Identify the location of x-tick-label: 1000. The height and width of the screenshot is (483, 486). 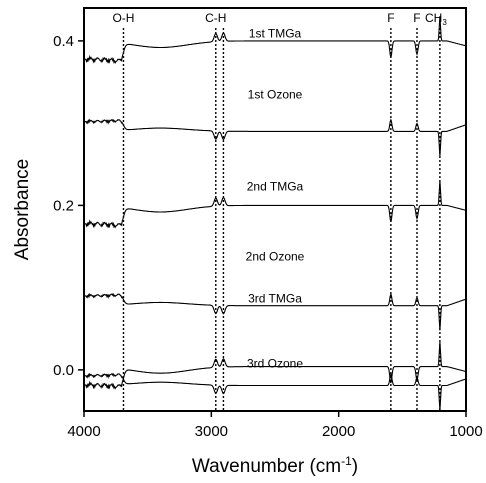
(465, 431).